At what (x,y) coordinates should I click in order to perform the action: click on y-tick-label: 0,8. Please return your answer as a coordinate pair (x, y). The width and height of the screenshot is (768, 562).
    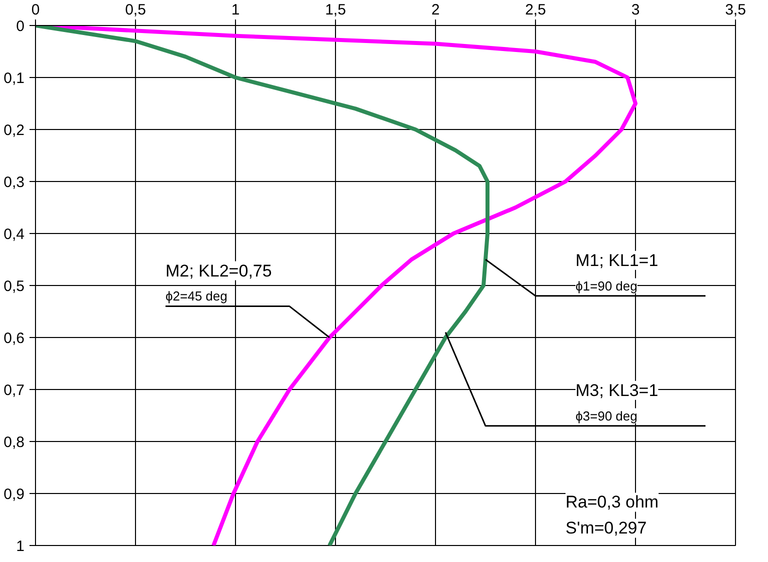
    Looking at the image, I should click on (14, 442).